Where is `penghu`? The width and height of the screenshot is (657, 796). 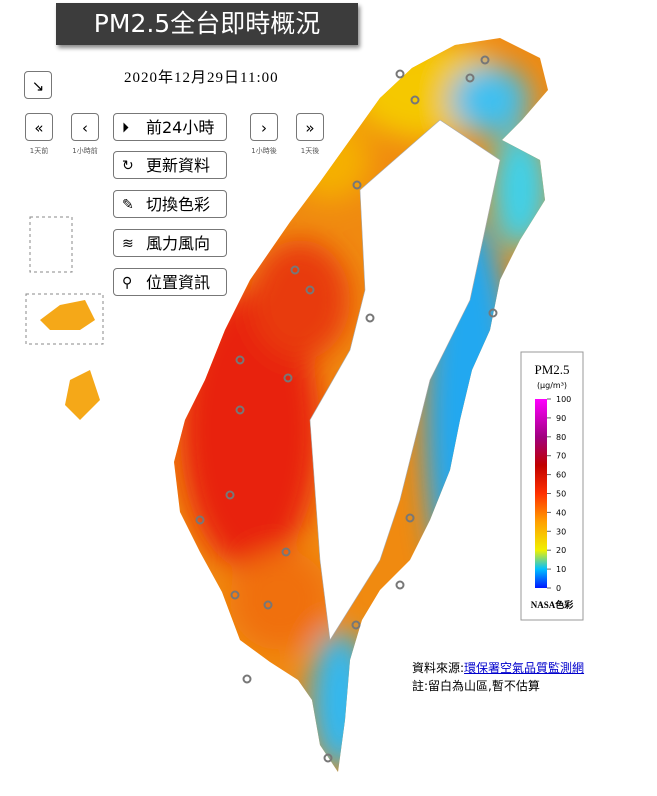
penghu is located at coordinates (67, 315).